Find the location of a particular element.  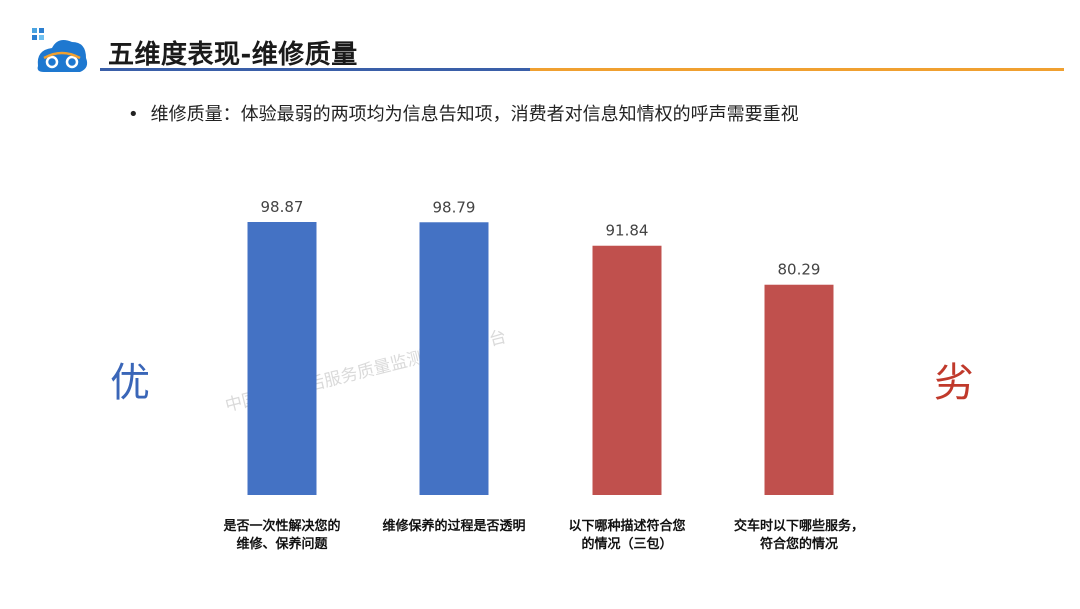

category-label-3: 以下哪种描述符合您 的情况（三包） is located at coordinates (627, 536).